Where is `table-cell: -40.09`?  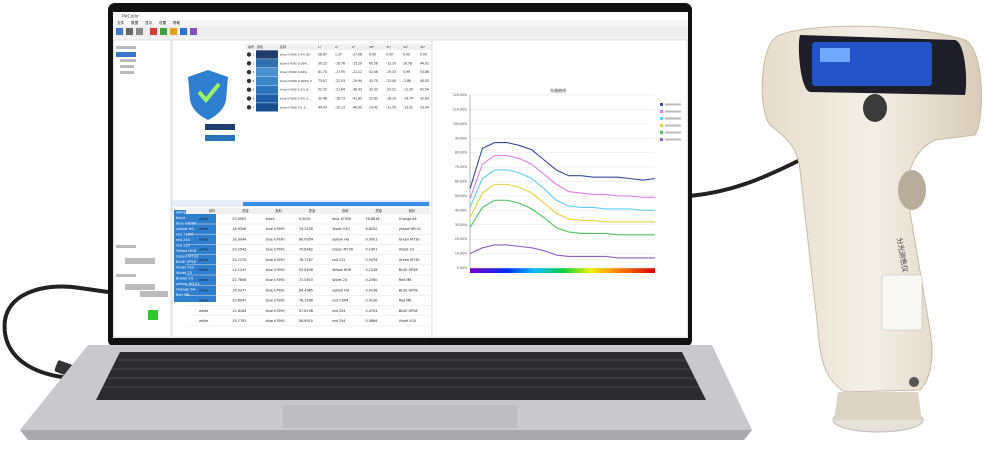
table-cell: -40.09 is located at coordinates (357, 107).